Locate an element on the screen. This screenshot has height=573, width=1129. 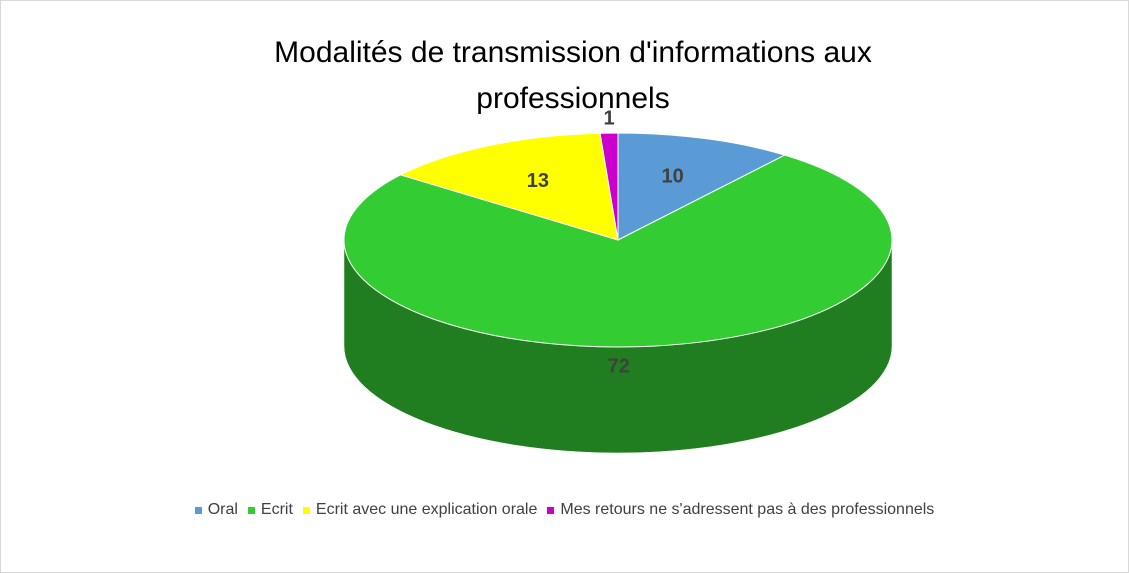
value-label: 10 is located at coordinates (672, 176).